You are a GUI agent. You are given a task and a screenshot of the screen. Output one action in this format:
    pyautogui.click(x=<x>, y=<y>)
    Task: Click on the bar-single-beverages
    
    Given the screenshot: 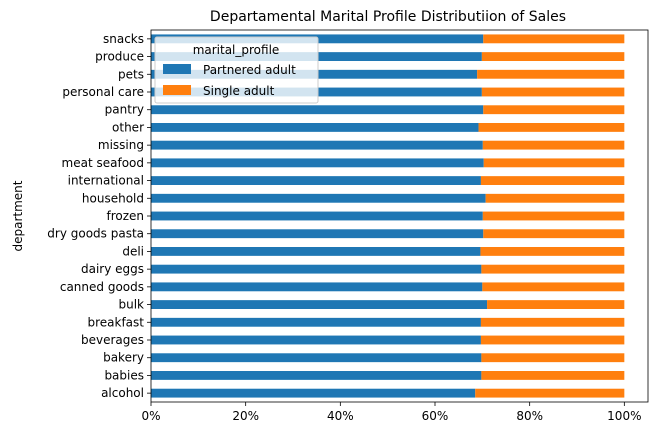 What is the action you would take?
    pyautogui.click(x=552, y=340)
    